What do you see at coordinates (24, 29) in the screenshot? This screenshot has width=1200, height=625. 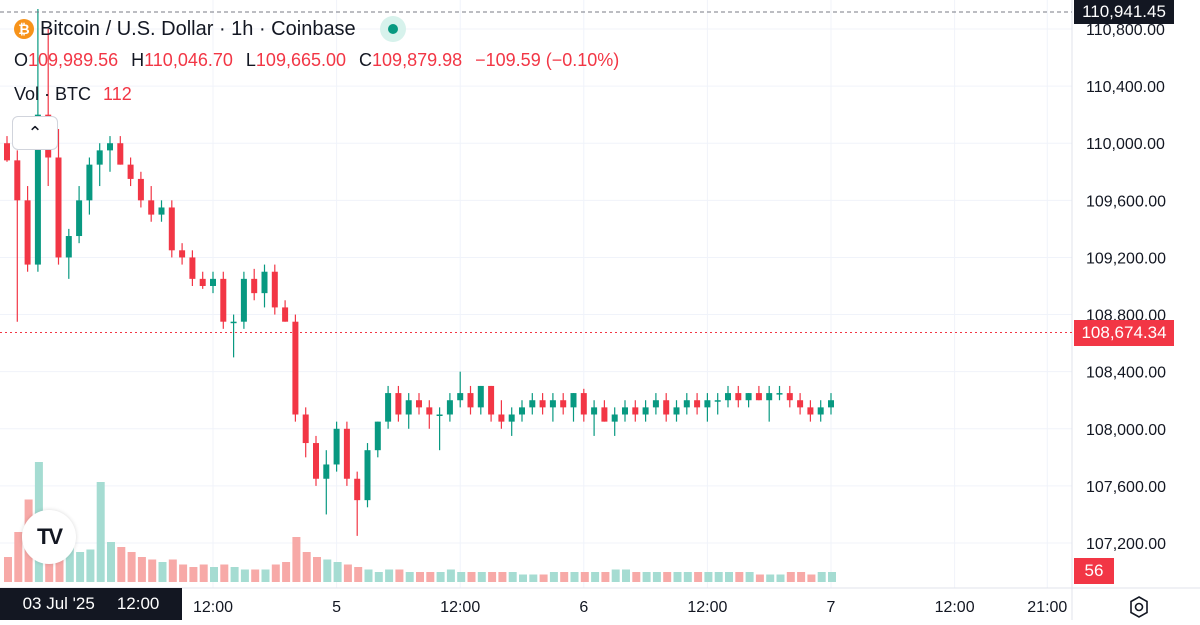 I see `bitcoin-icon: ₿` at bounding box center [24, 29].